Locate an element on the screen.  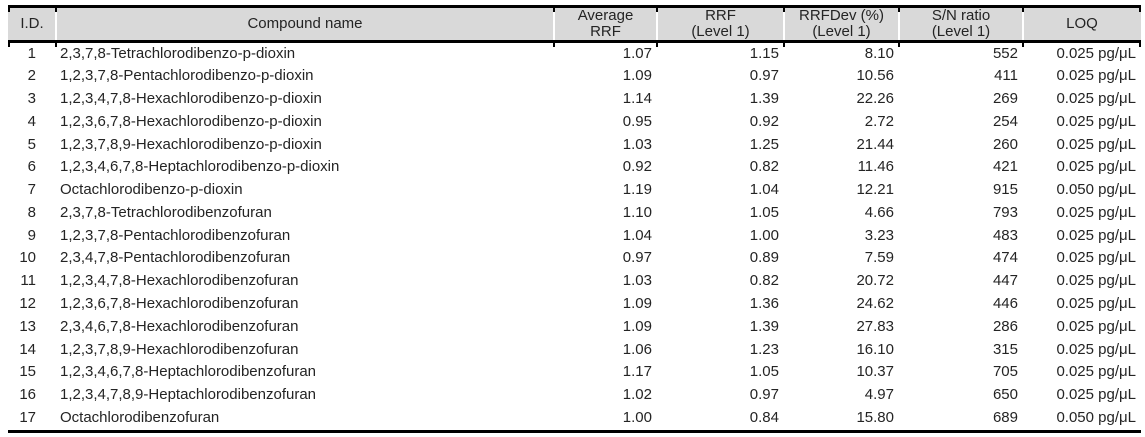
cell-rrfdev-level1: 20.72 is located at coordinates (875, 281).